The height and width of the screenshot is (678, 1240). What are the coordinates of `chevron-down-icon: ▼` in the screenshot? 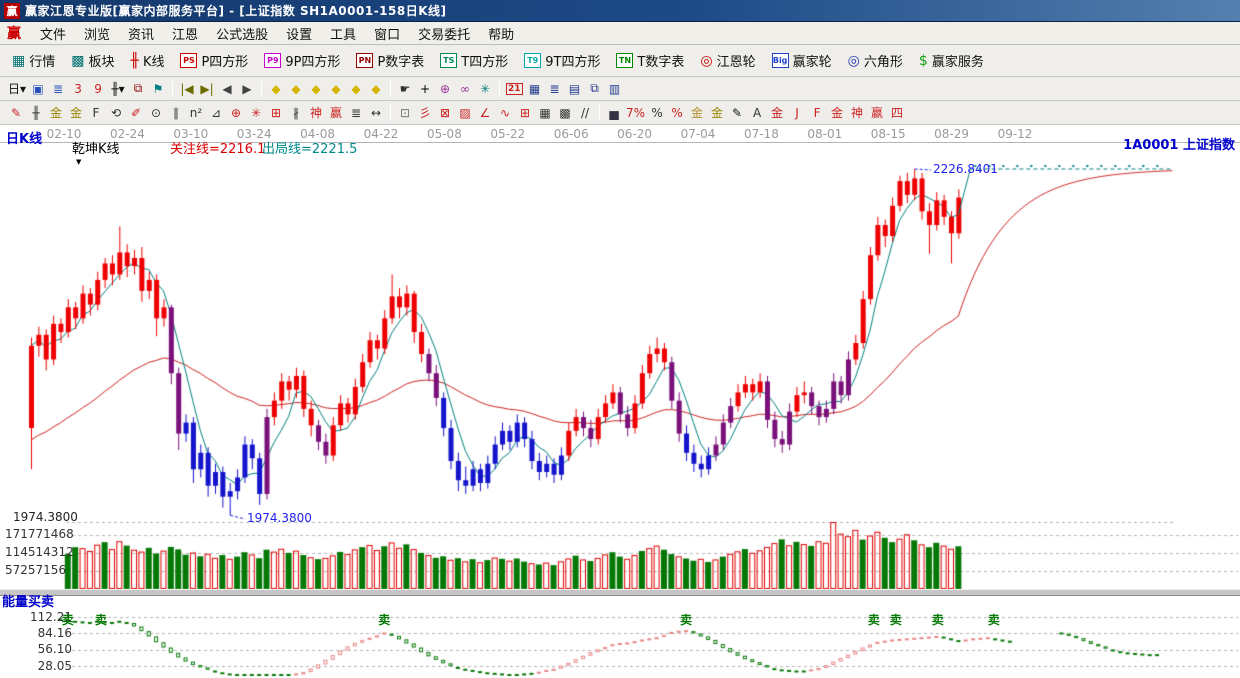 It's located at (79, 162).